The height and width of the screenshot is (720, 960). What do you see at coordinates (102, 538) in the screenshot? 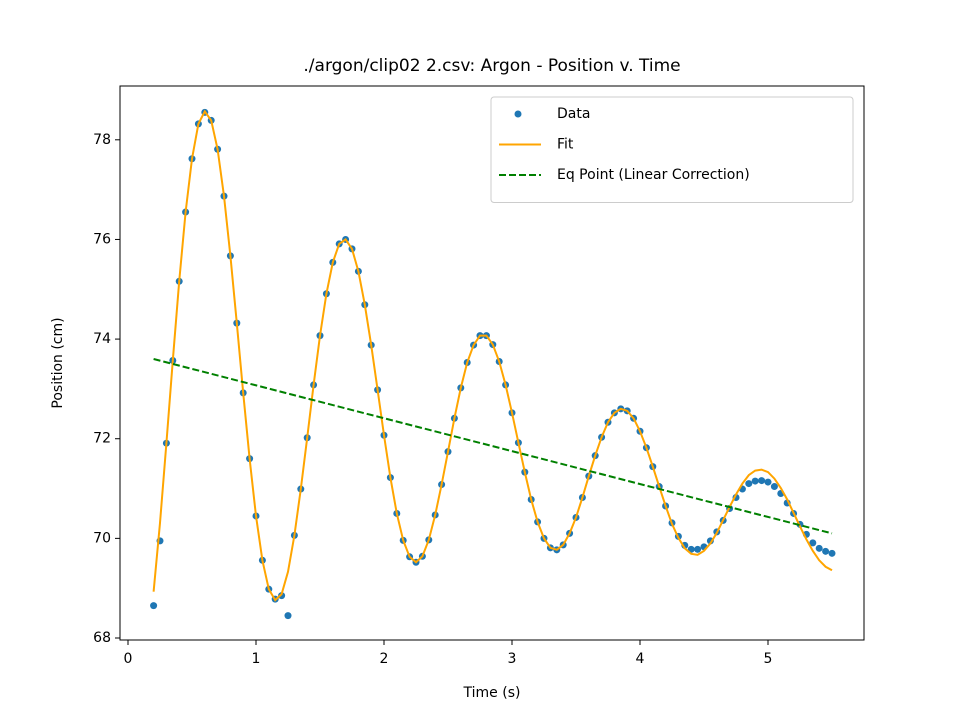
I see `y-tick-label: 70` at bounding box center [102, 538].